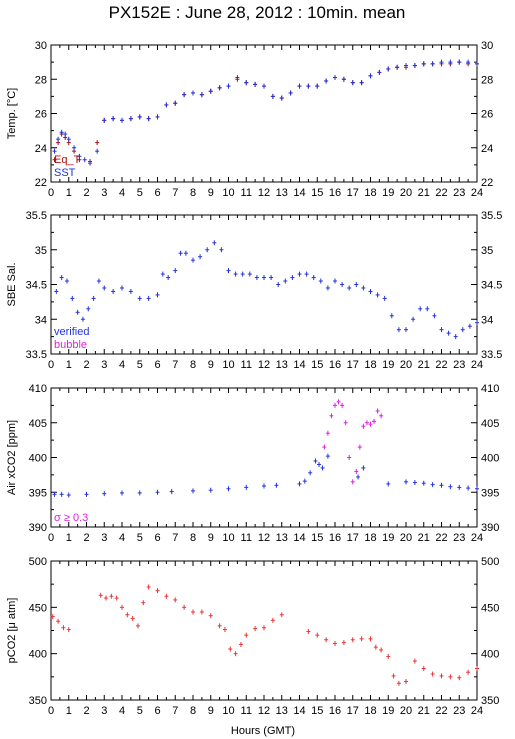 The image size is (515, 739). What do you see at coordinates (38, 562) in the screenshot?
I see `y-tick-label-left: 500` at bounding box center [38, 562].